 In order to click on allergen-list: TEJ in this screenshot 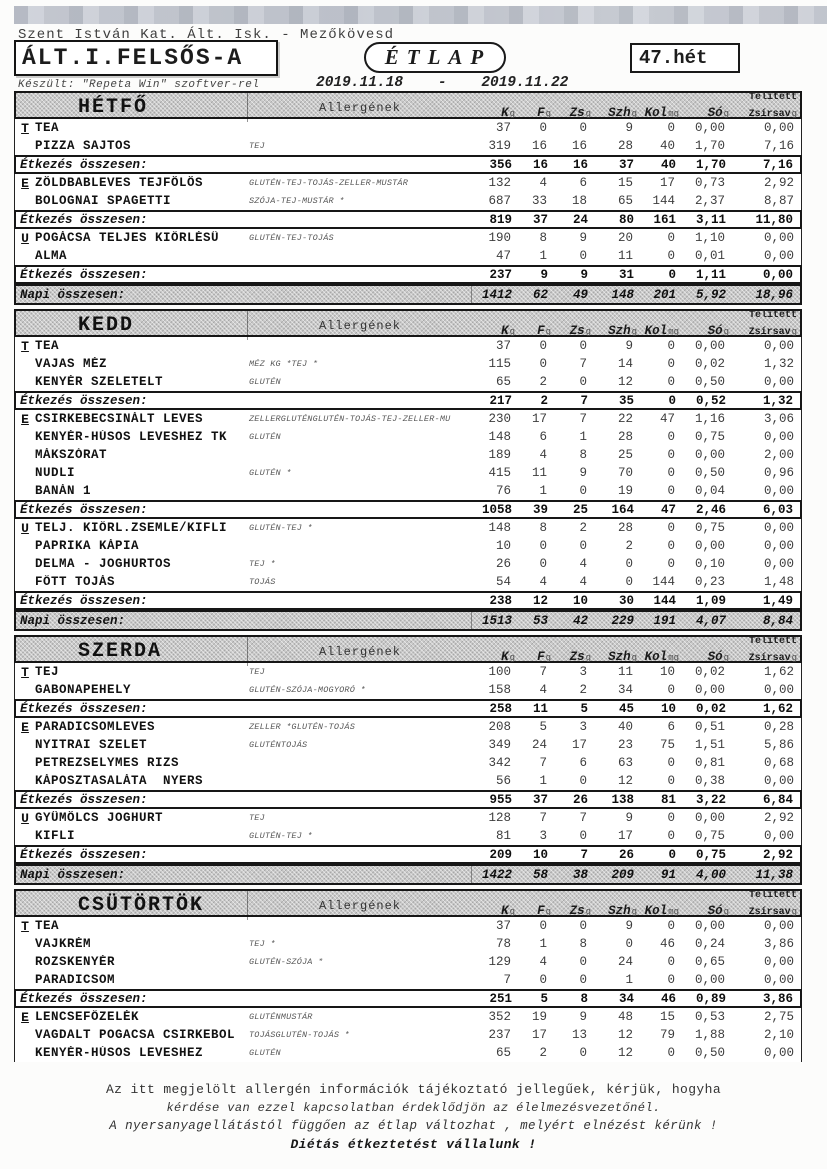, I will do `click(257, 818)`.